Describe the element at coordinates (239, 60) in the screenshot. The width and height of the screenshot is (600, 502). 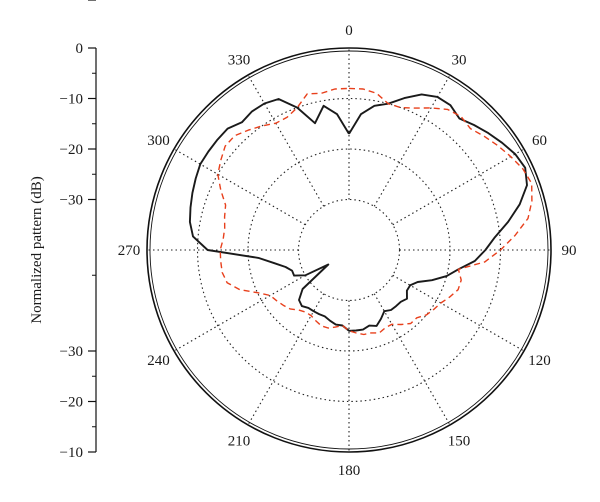
I see `angle-tick-label: 330` at that location.